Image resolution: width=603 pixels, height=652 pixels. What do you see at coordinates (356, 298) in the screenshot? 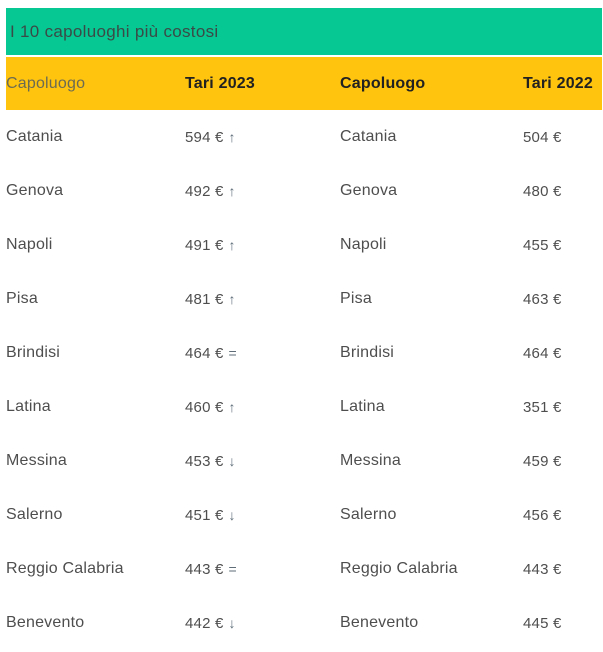
I see `city-2022-cell: Pisa` at bounding box center [356, 298].